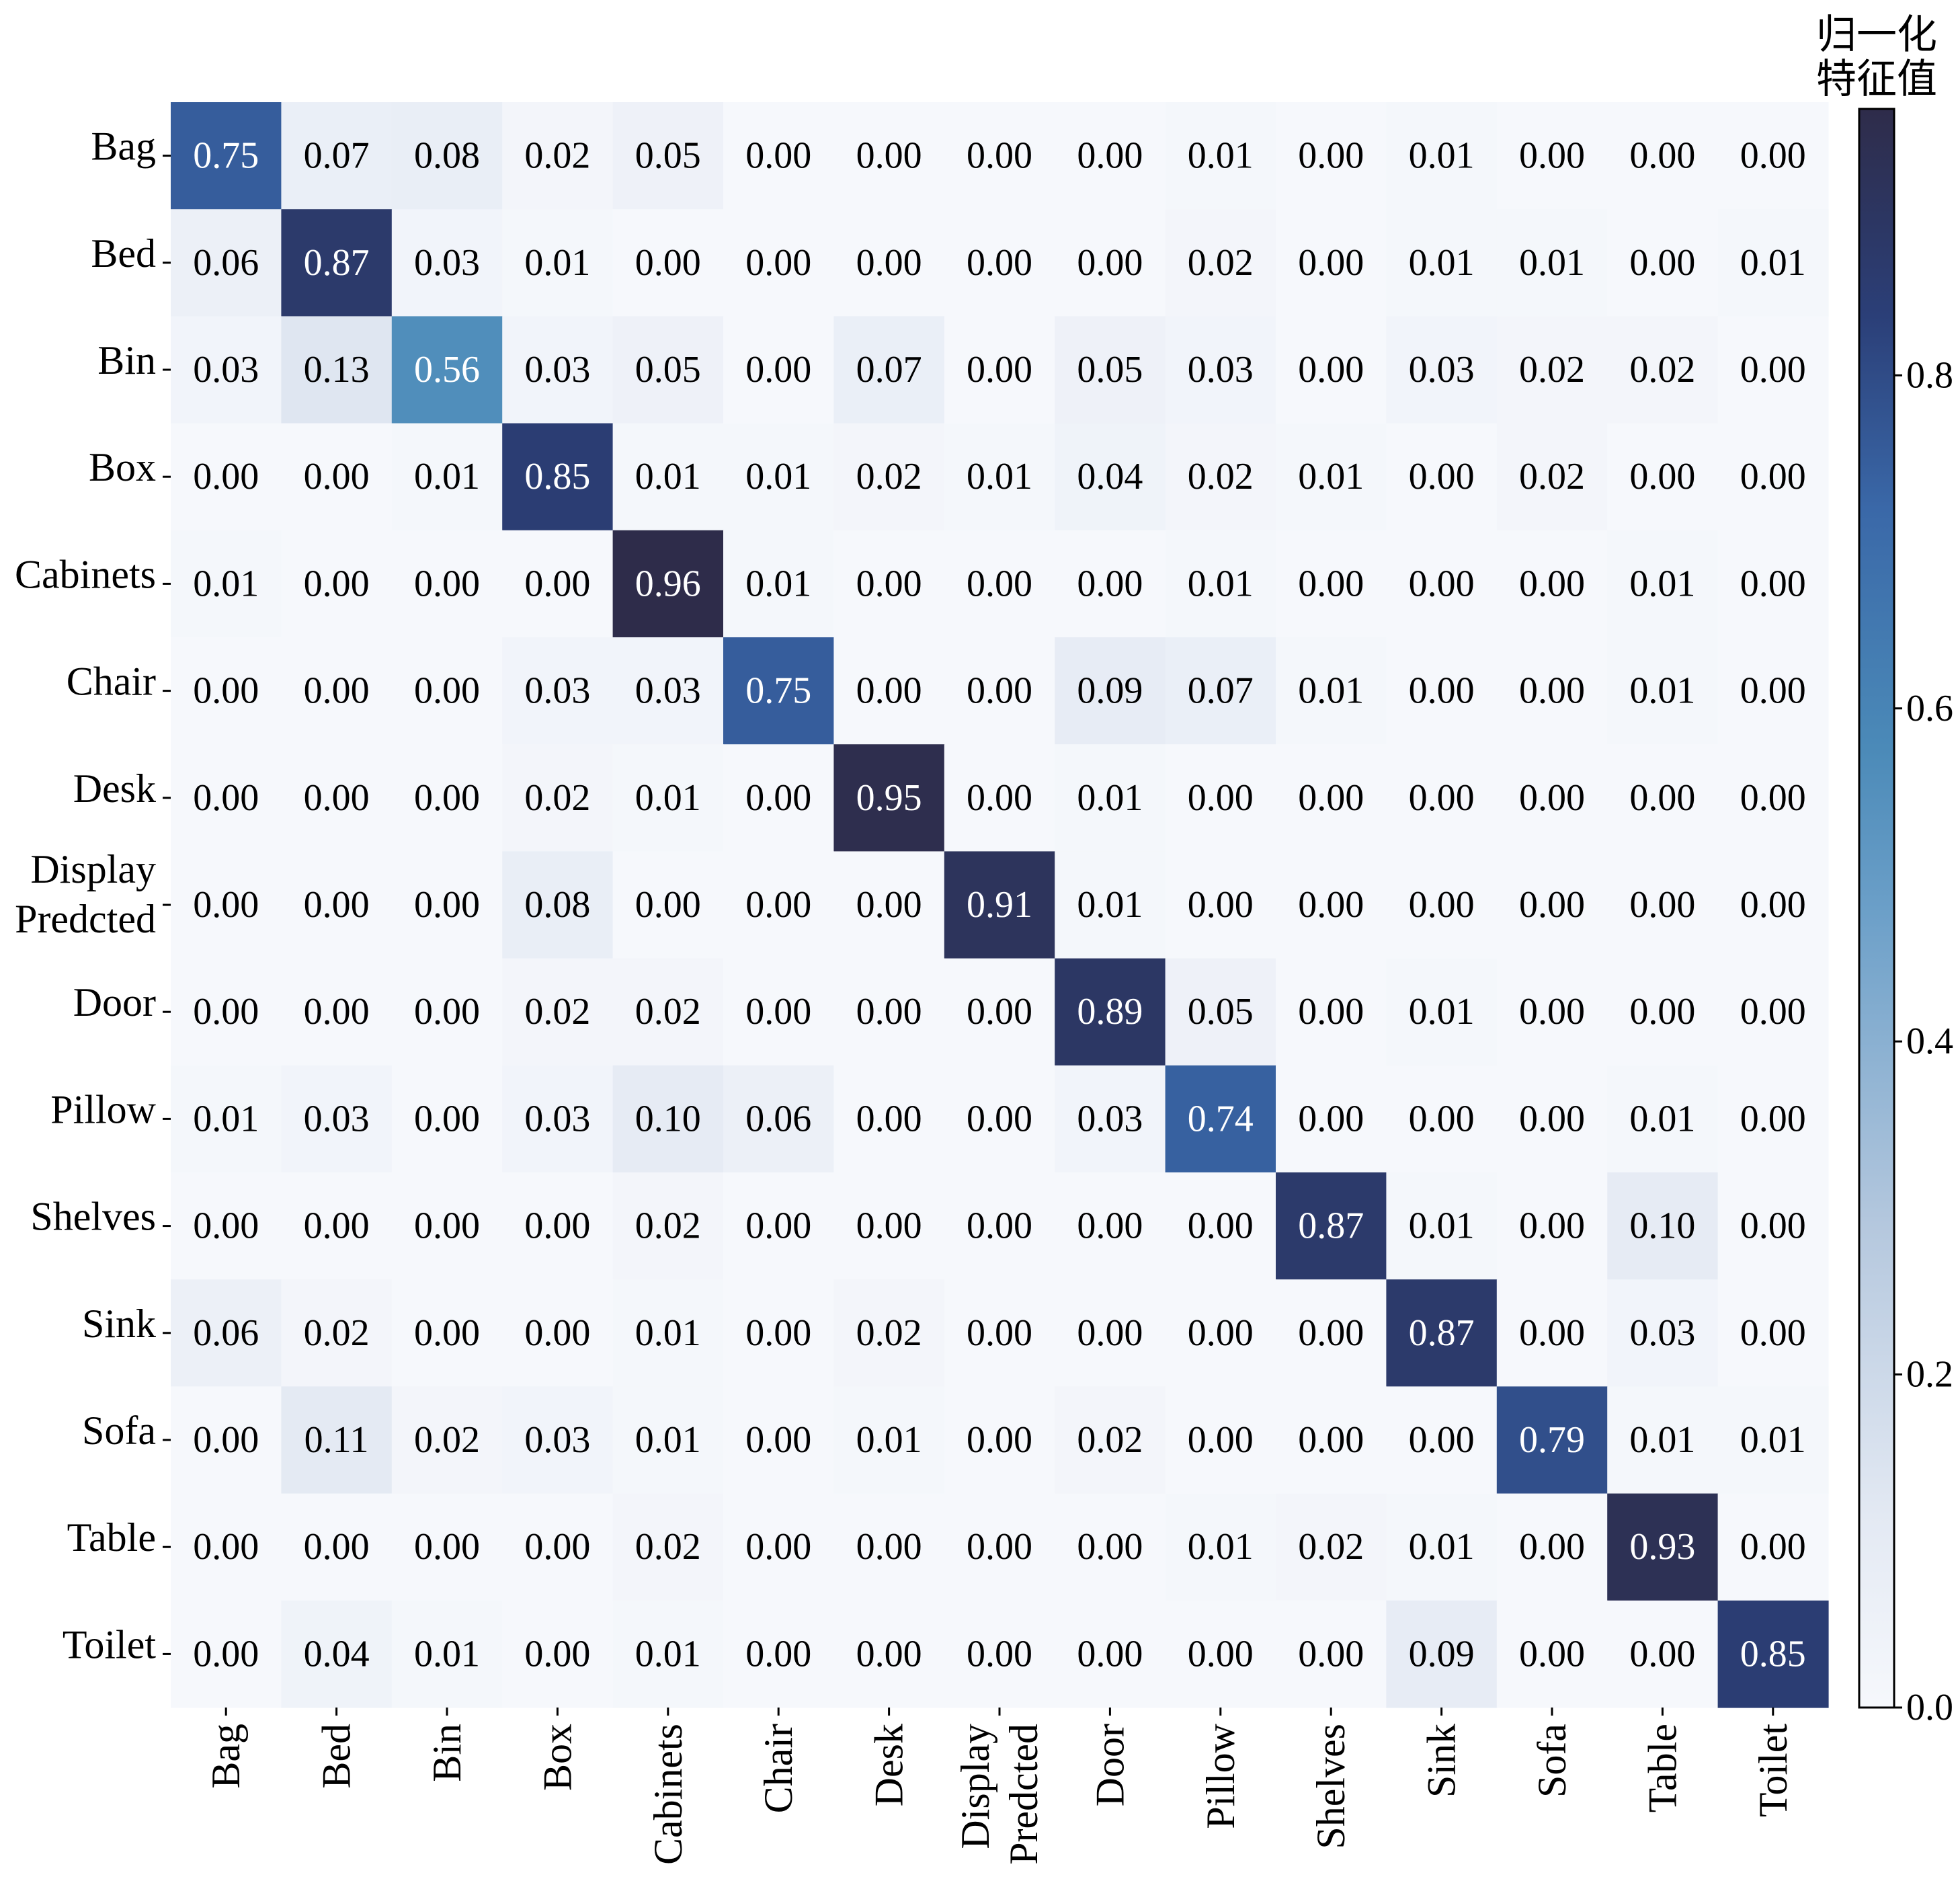 Image resolution: width=1960 pixels, height=1885 pixels. Describe the element at coordinates (889, 798) in the screenshot. I see `cell-value-label: 0.95` at that location.